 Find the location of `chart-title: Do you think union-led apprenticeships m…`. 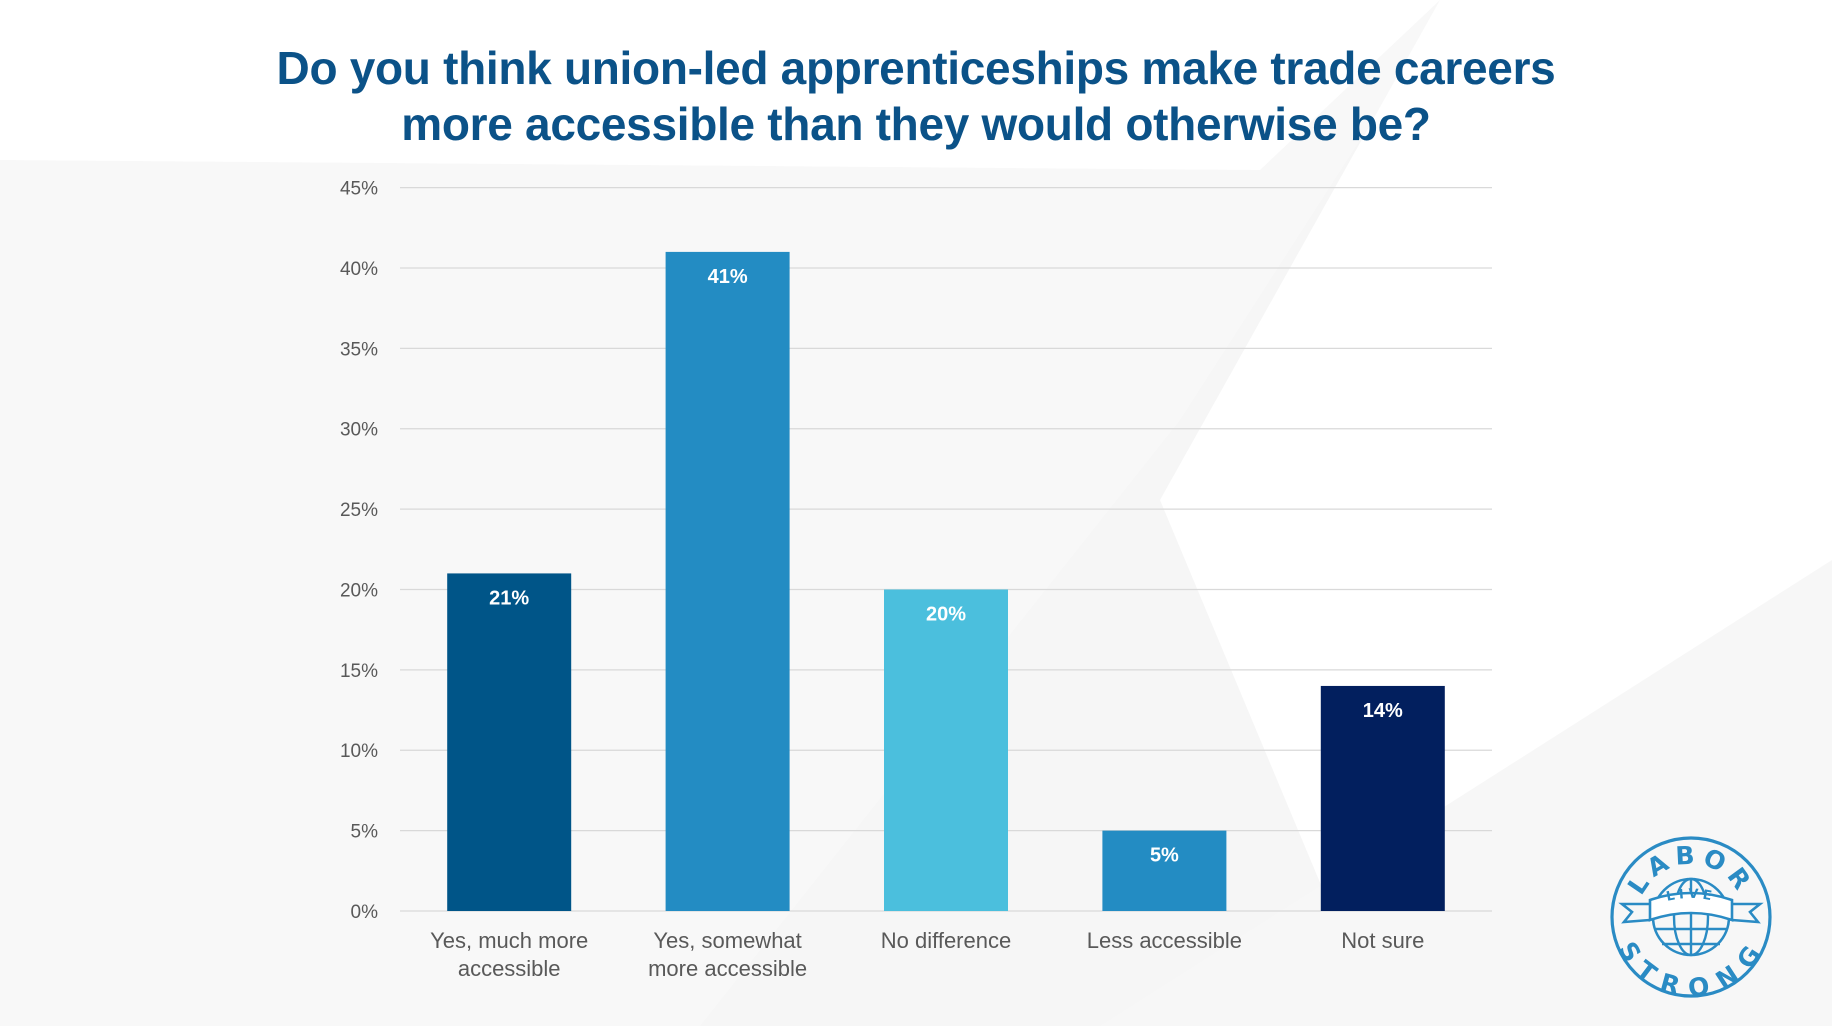

chart-title: Do you think union-led apprenticeships m… is located at coordinates (916, 96).